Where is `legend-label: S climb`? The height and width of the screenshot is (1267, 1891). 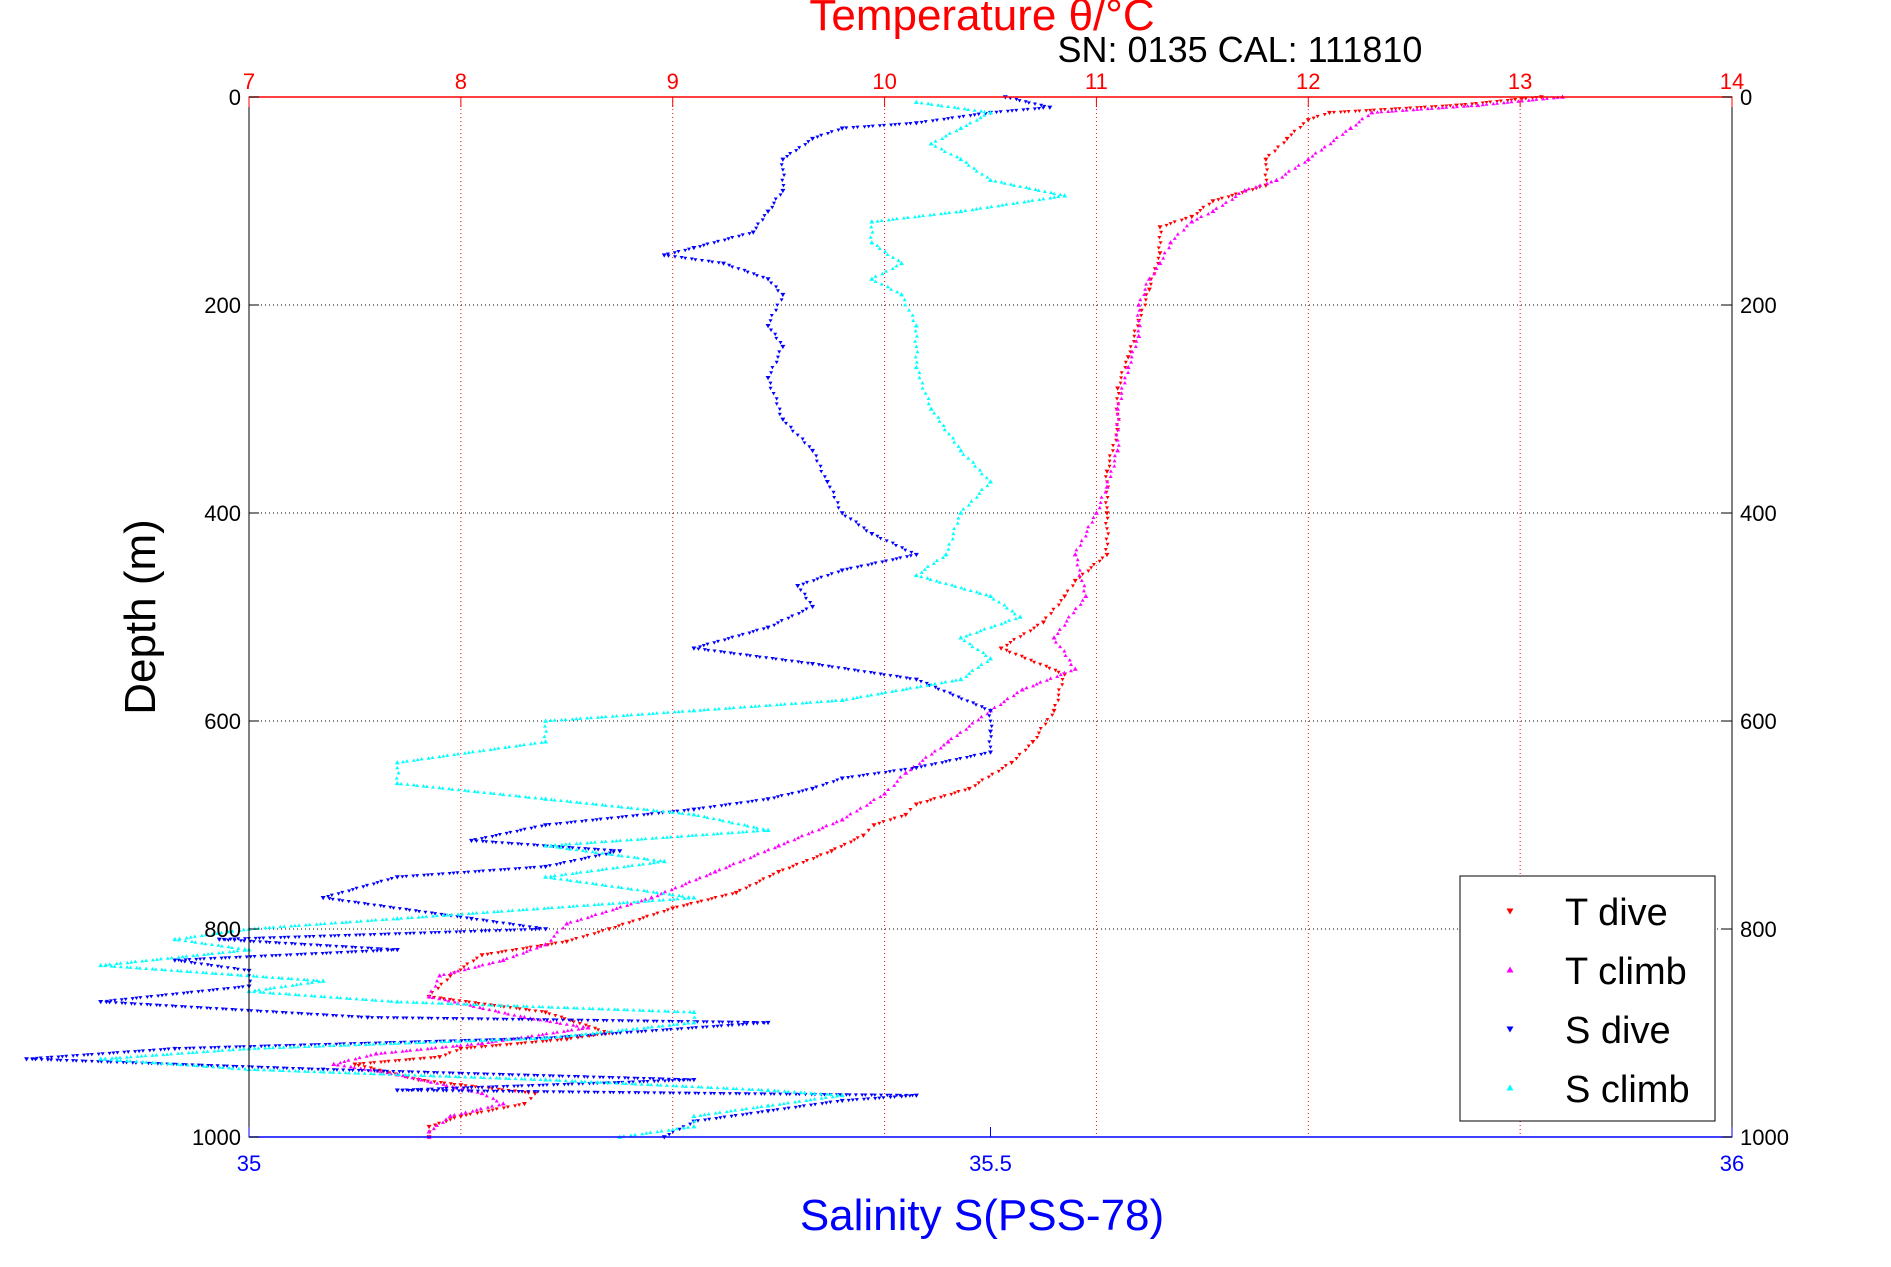
legend-label: S climb is located at coordinates (1627, 1090).